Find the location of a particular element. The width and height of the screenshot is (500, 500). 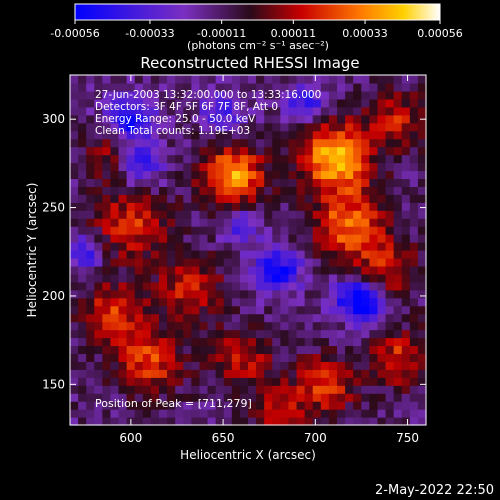

y-tick-label: 300 is located at coordinates (53, 119).